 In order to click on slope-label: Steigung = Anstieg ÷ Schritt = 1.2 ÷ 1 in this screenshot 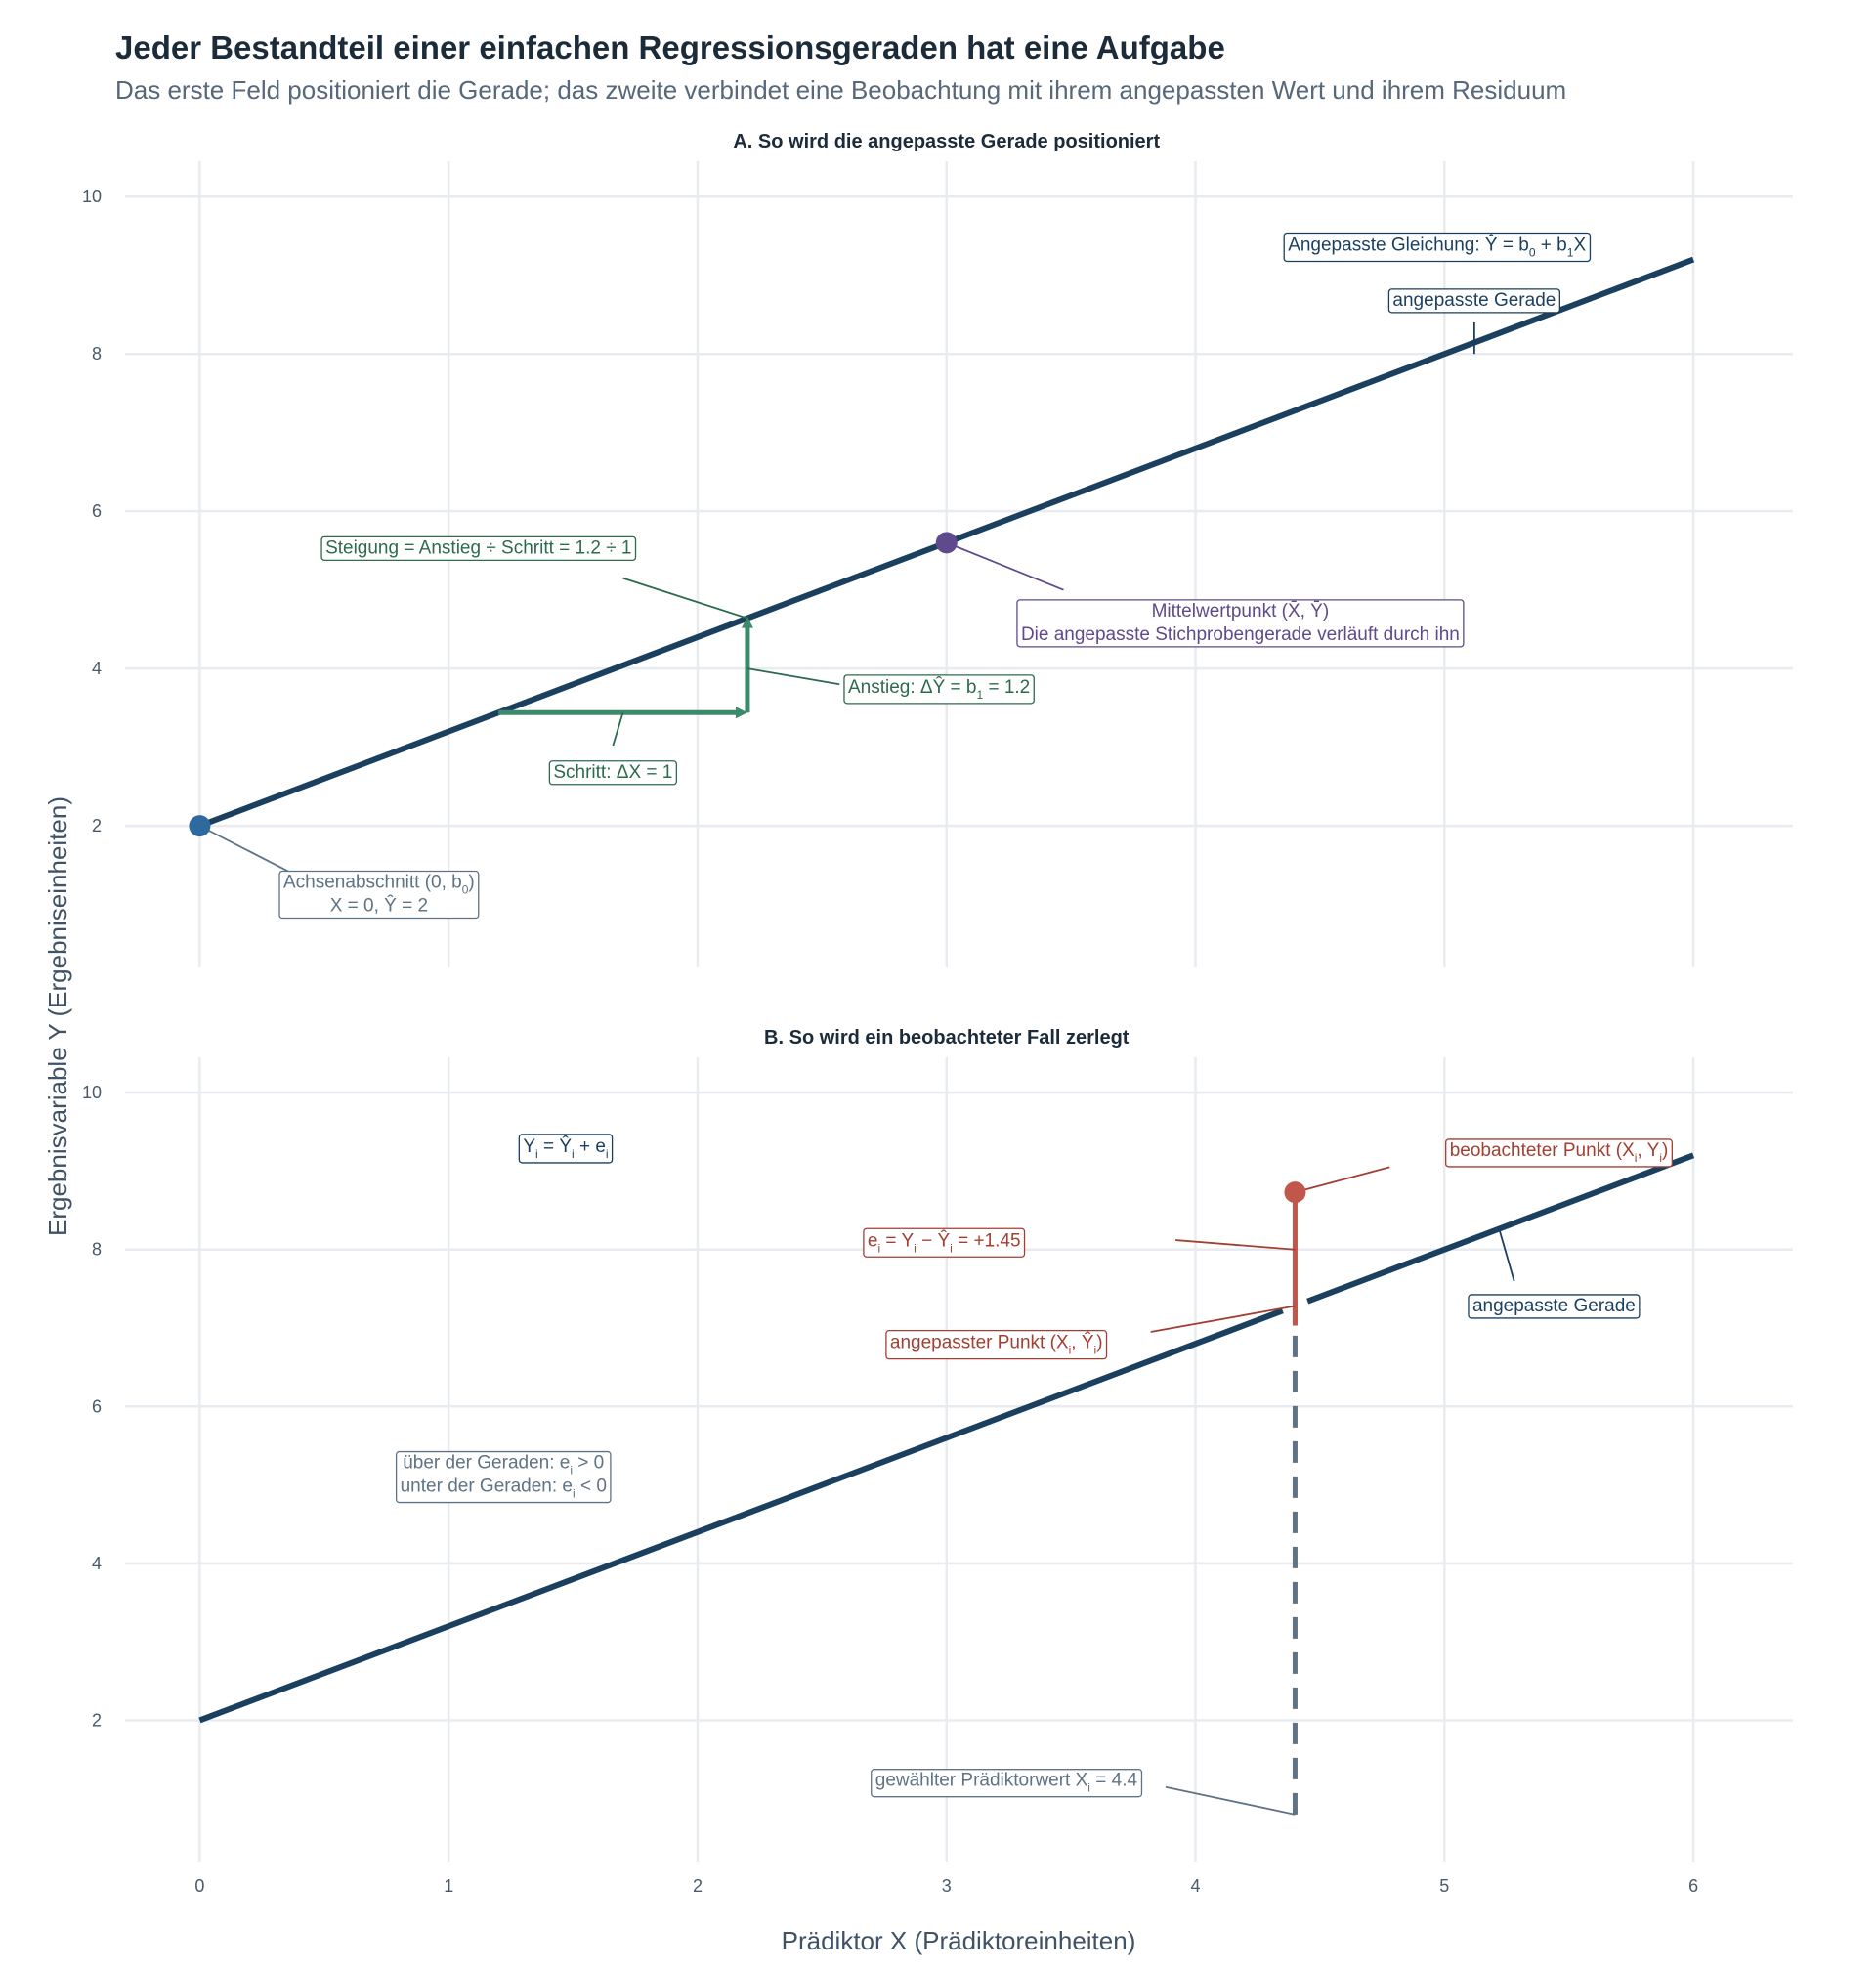, I will do `click(478, 548)`.